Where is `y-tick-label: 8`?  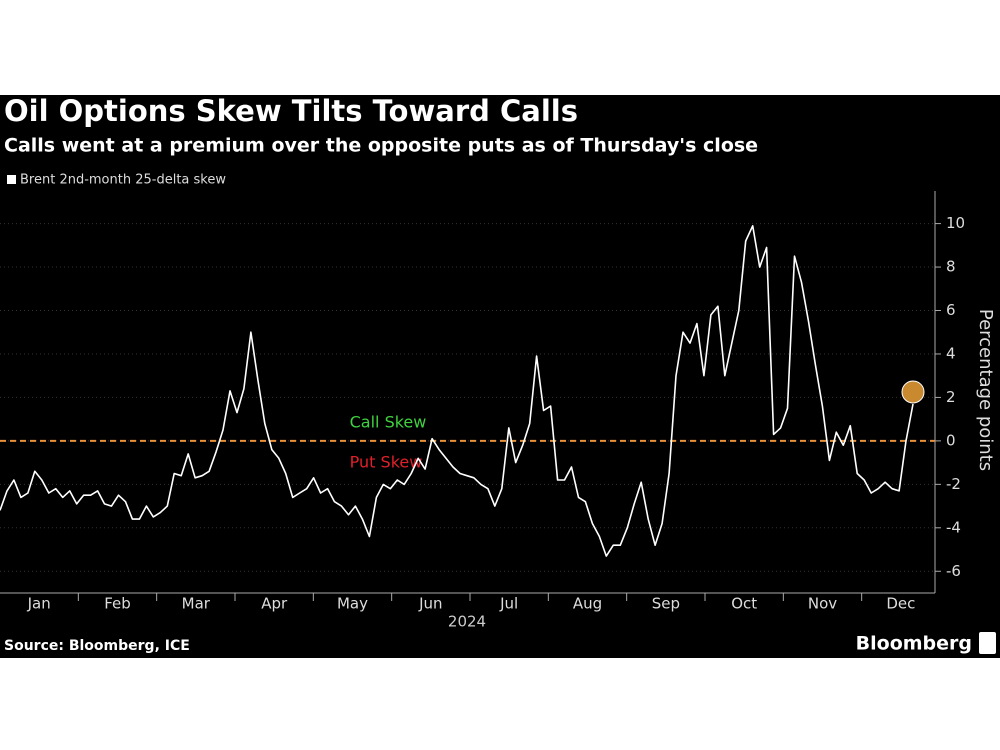
y-tick-label: 8 is located at coordinates (951, 267).